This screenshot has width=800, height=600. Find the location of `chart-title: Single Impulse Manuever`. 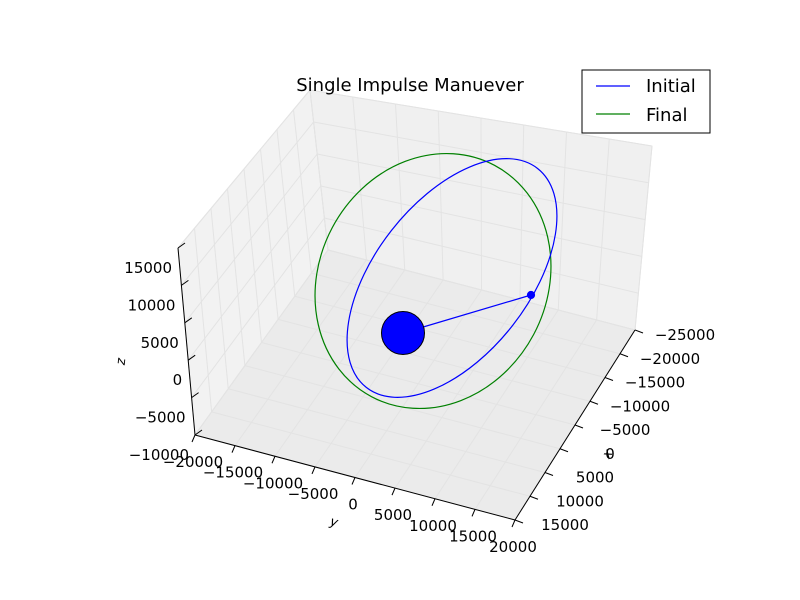

chart-title: Single Impulse Manuever is located at coordinates (410, 85).